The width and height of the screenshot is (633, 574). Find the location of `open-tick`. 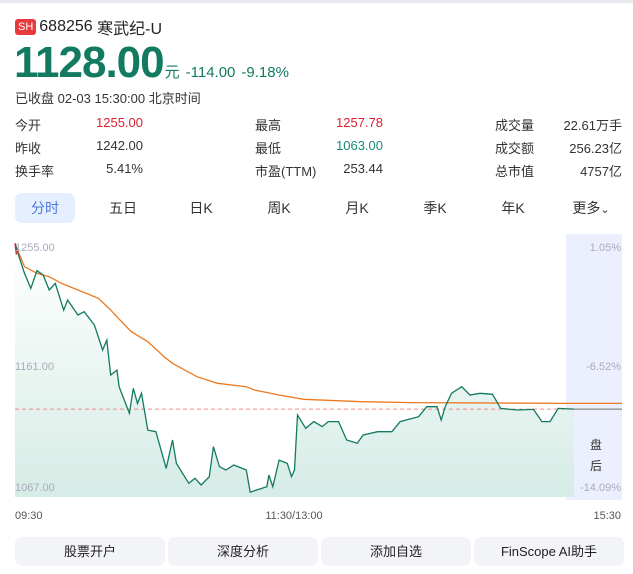

open-tick is located at coordinates (16, 249).